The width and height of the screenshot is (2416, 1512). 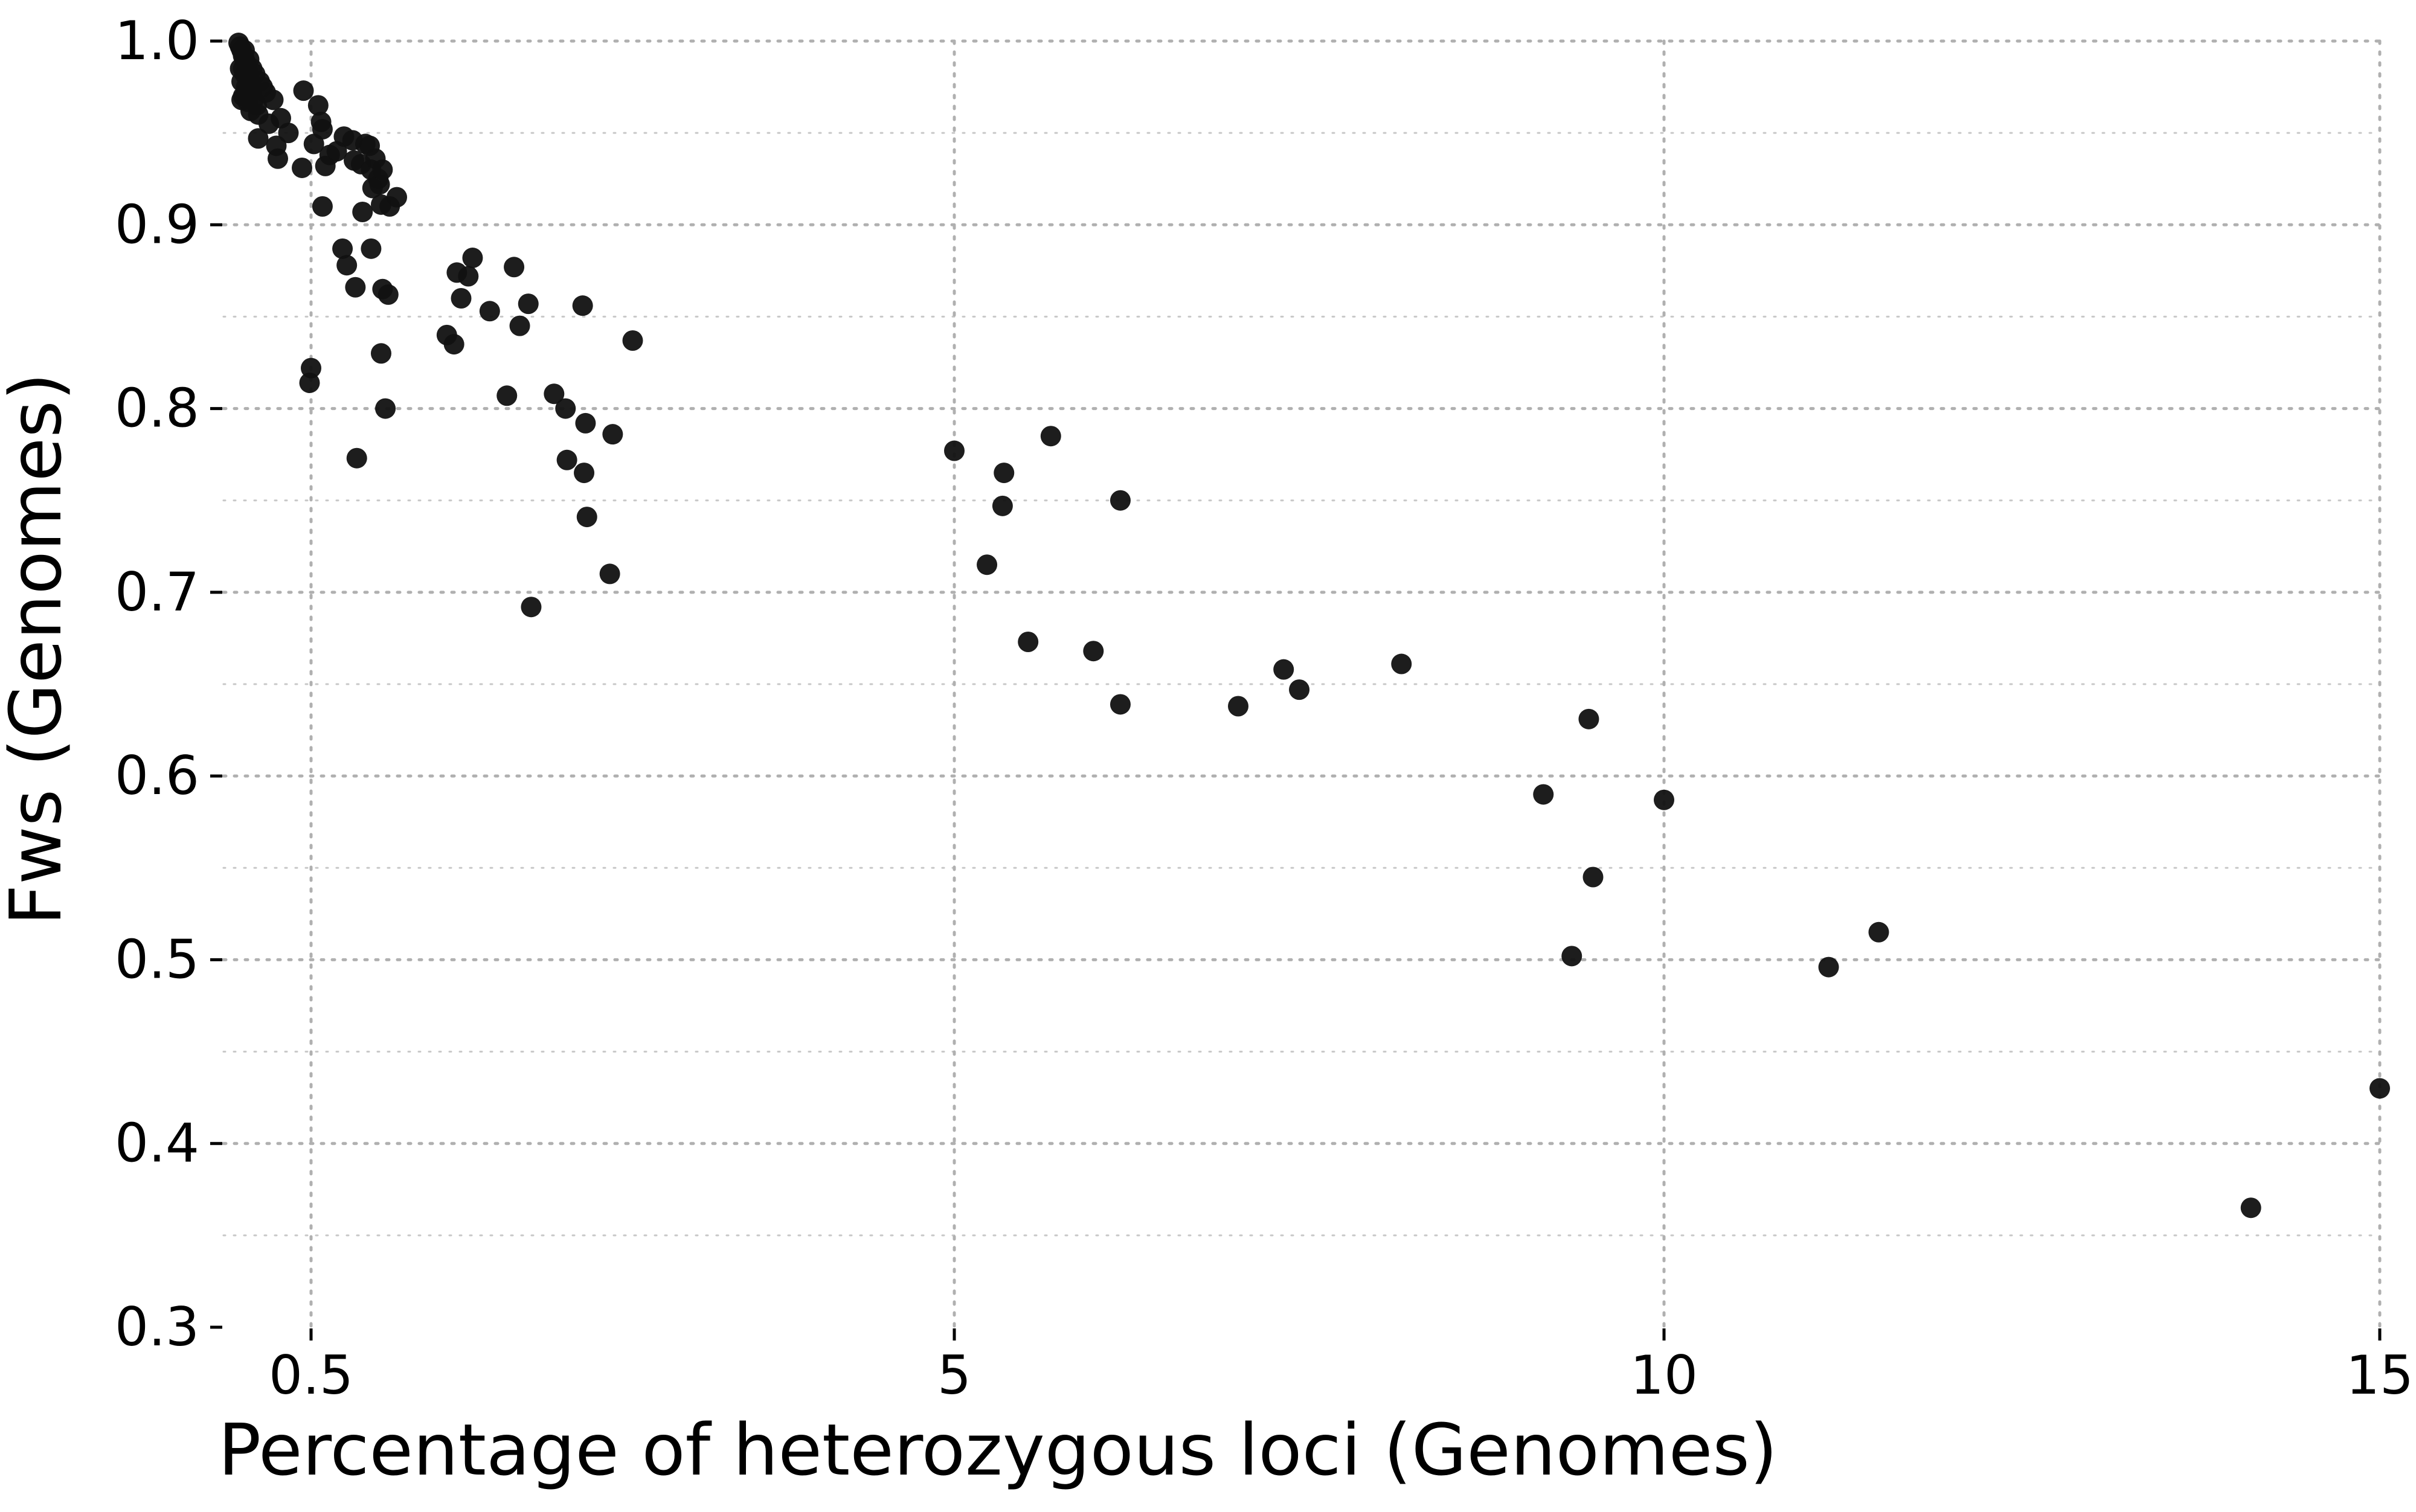 I want to click on x-tick-label: 5, so click(x=954, y=1375).